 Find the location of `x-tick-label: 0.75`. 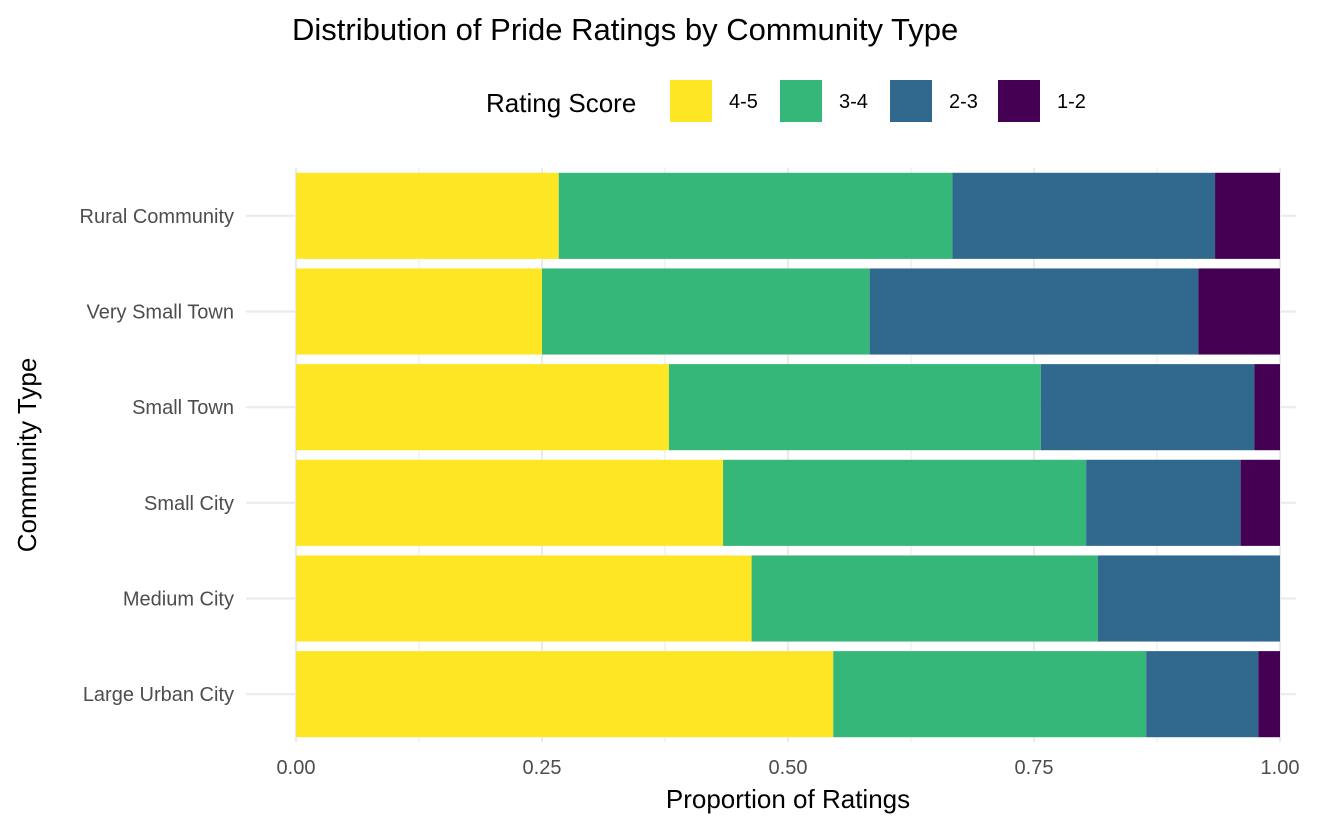

x-tick-label: 0.75 is located at coordinates (1034, 768).